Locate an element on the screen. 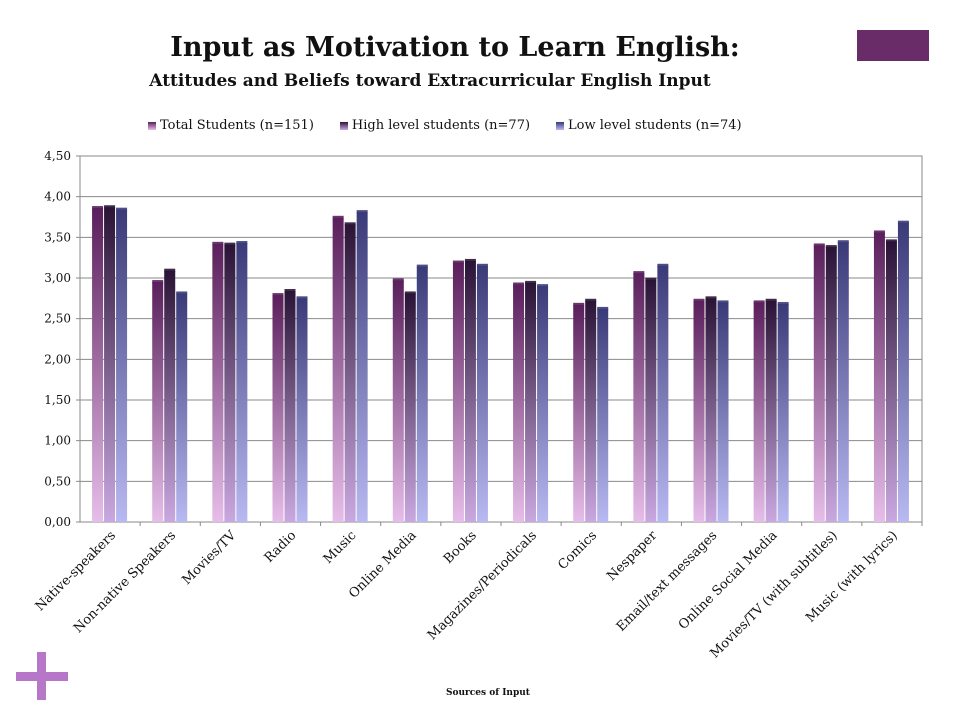 The width and height of the screenshot is (960, 720). y-tick-label: 3,00 is located at coordinates (57, 278).